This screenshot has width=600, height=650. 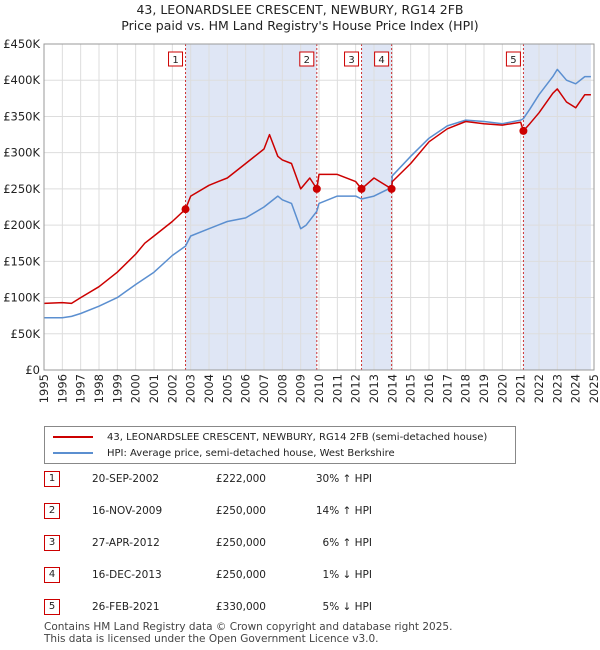 I want to click on transaction-price: £222,000, so click(x=240, y=479).